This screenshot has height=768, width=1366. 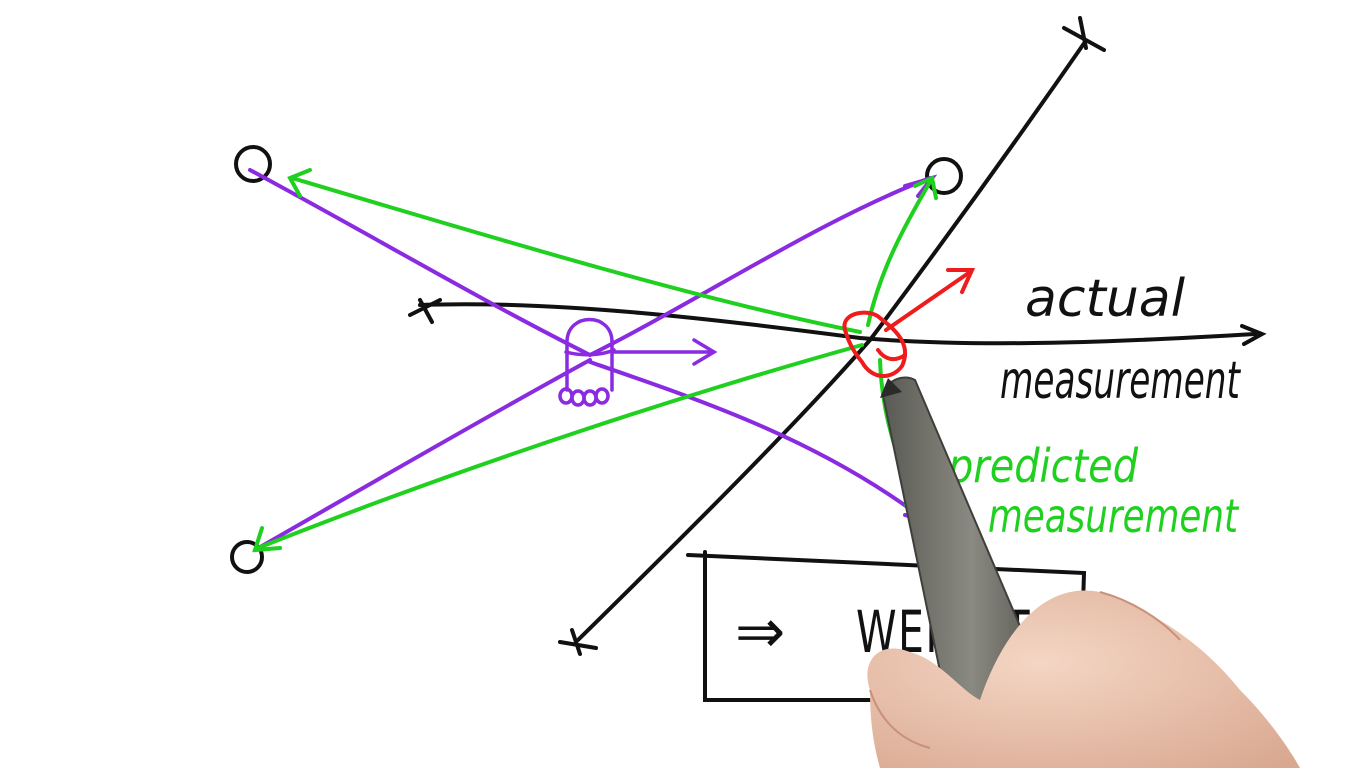 I want to click on axis-end-cross-bottom, so click(x=578, y=642).